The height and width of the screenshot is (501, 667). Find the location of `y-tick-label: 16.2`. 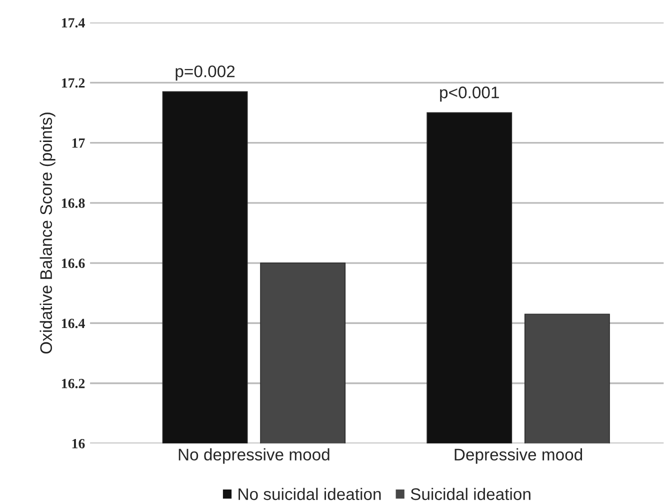

y-tick-label: 16.2 is located at coordinates (73, 383).